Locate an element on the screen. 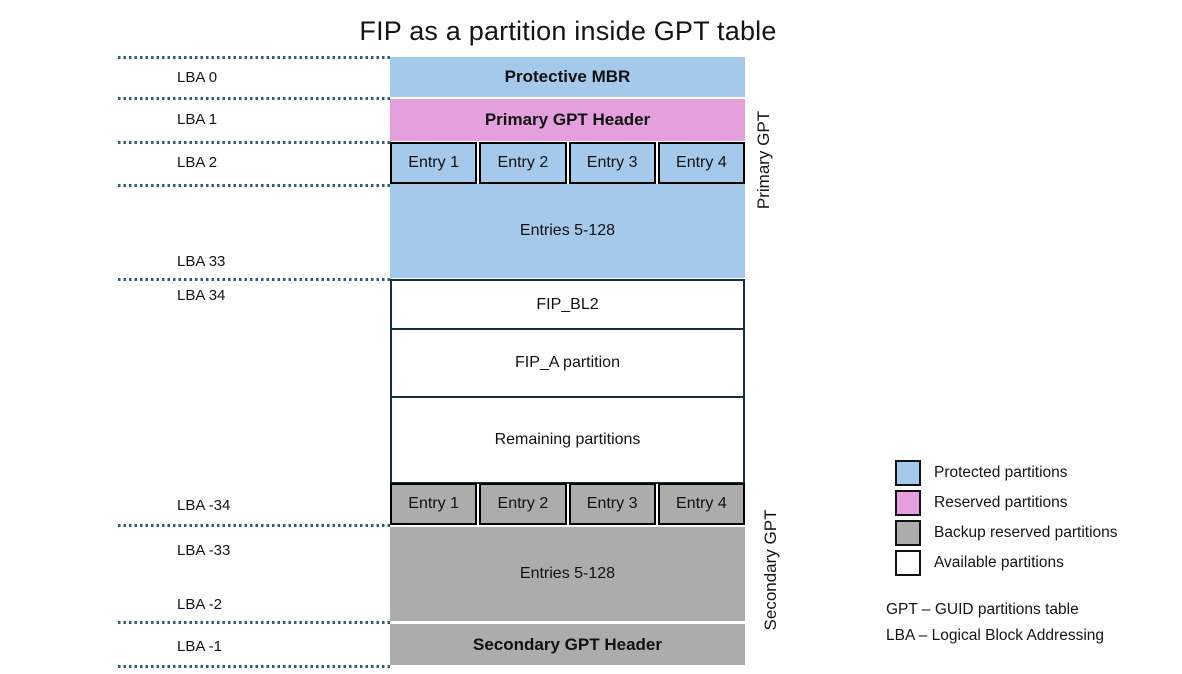 This screenshot has height=674, width=1182. legend-label: Reserved partitions is located at coordinates (1001, 502).